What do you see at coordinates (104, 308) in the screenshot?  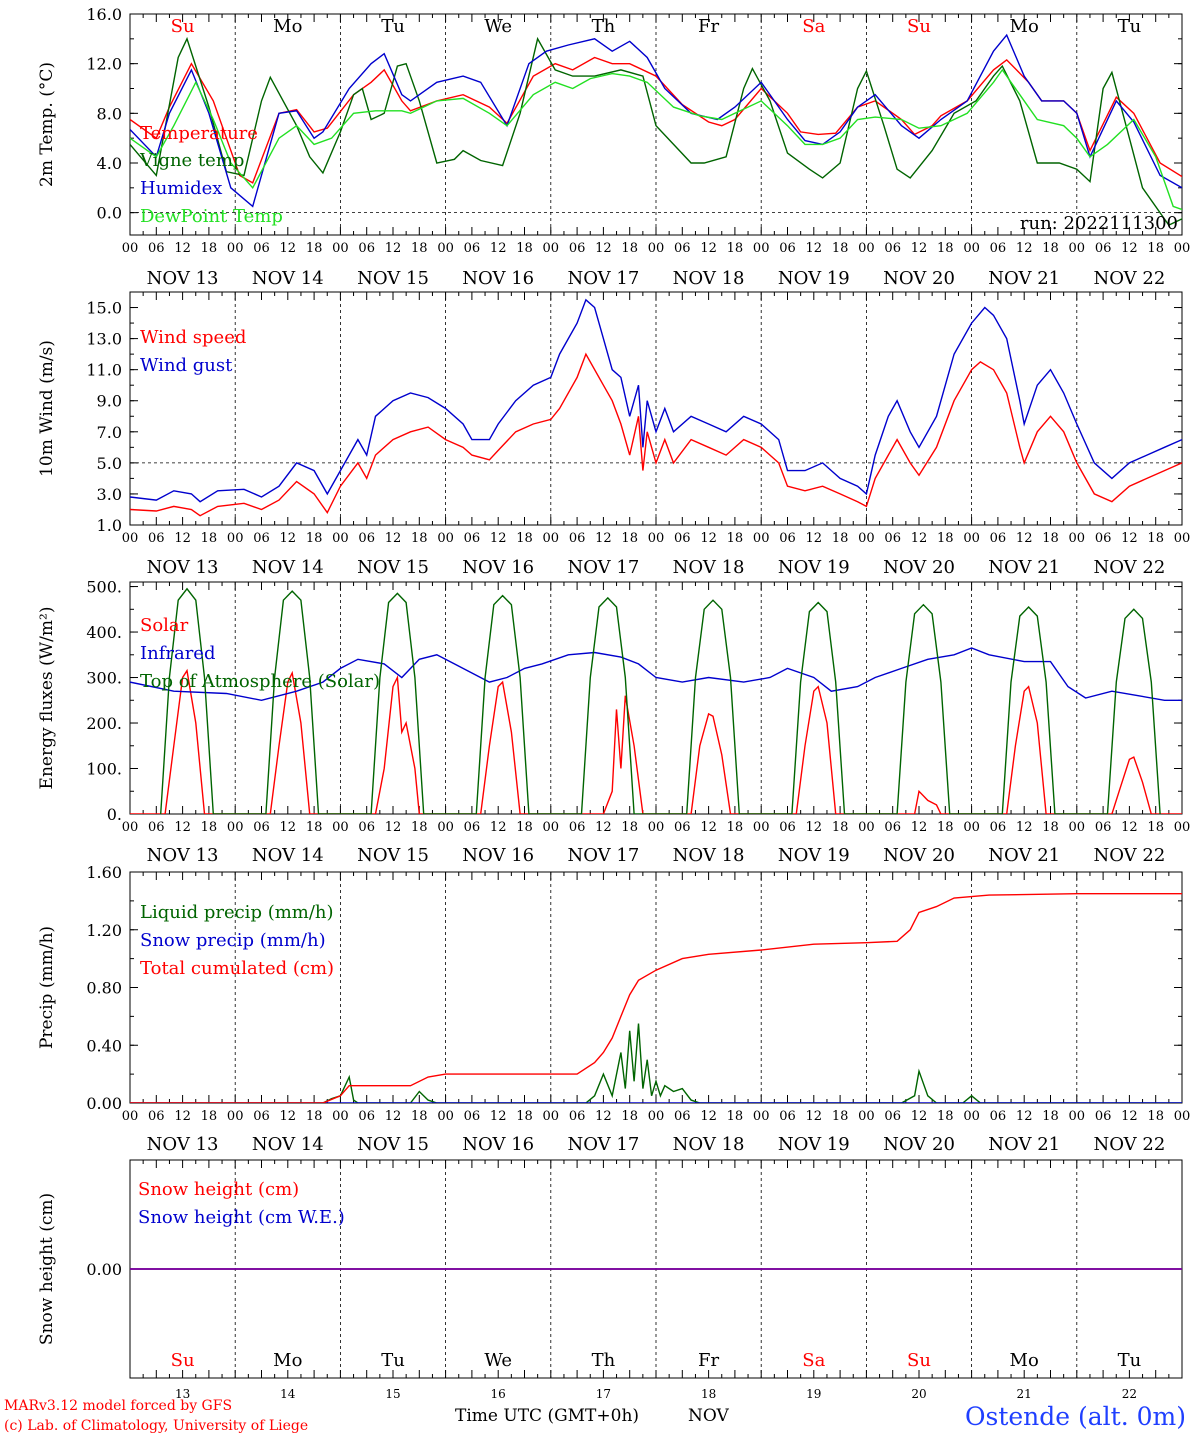 I see `y-tick-label: 15.0` at bounding box center [104, 308].